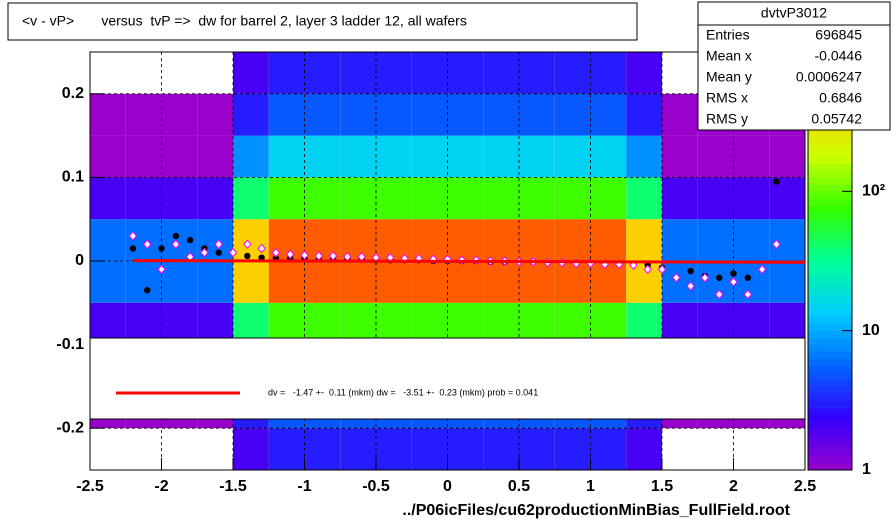 Image resolution: width=896 pixels, height=524 pixels. Describe the element at coordinates (519, 486) in the screenshot. I see `x-tick-label: 0.5` at that location.